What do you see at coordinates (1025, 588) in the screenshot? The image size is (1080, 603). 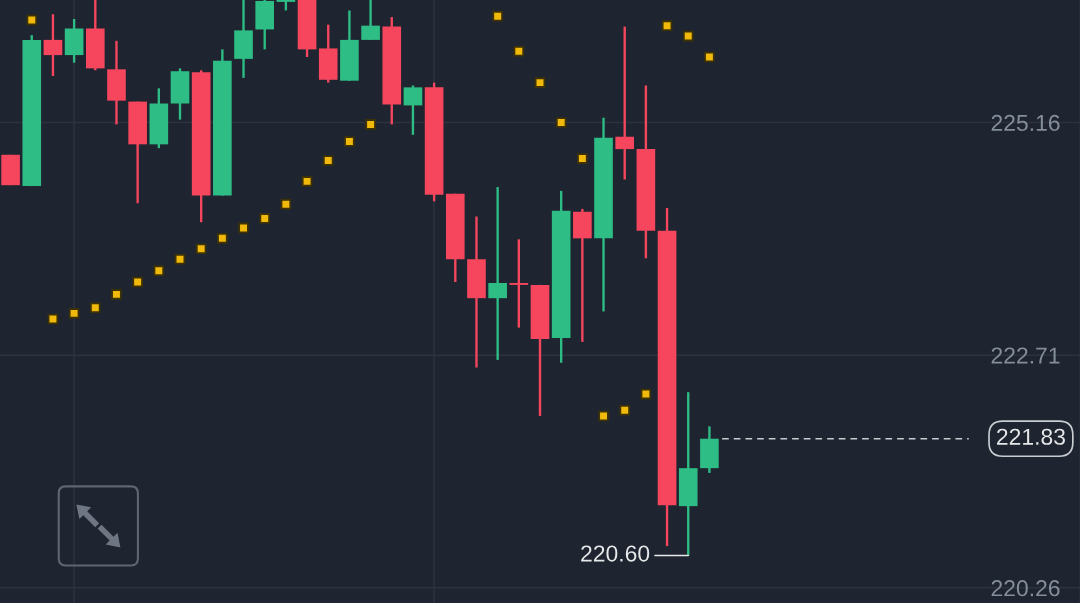 I see `y-tick-label: 220.26` at bounding box center [1025, 588].